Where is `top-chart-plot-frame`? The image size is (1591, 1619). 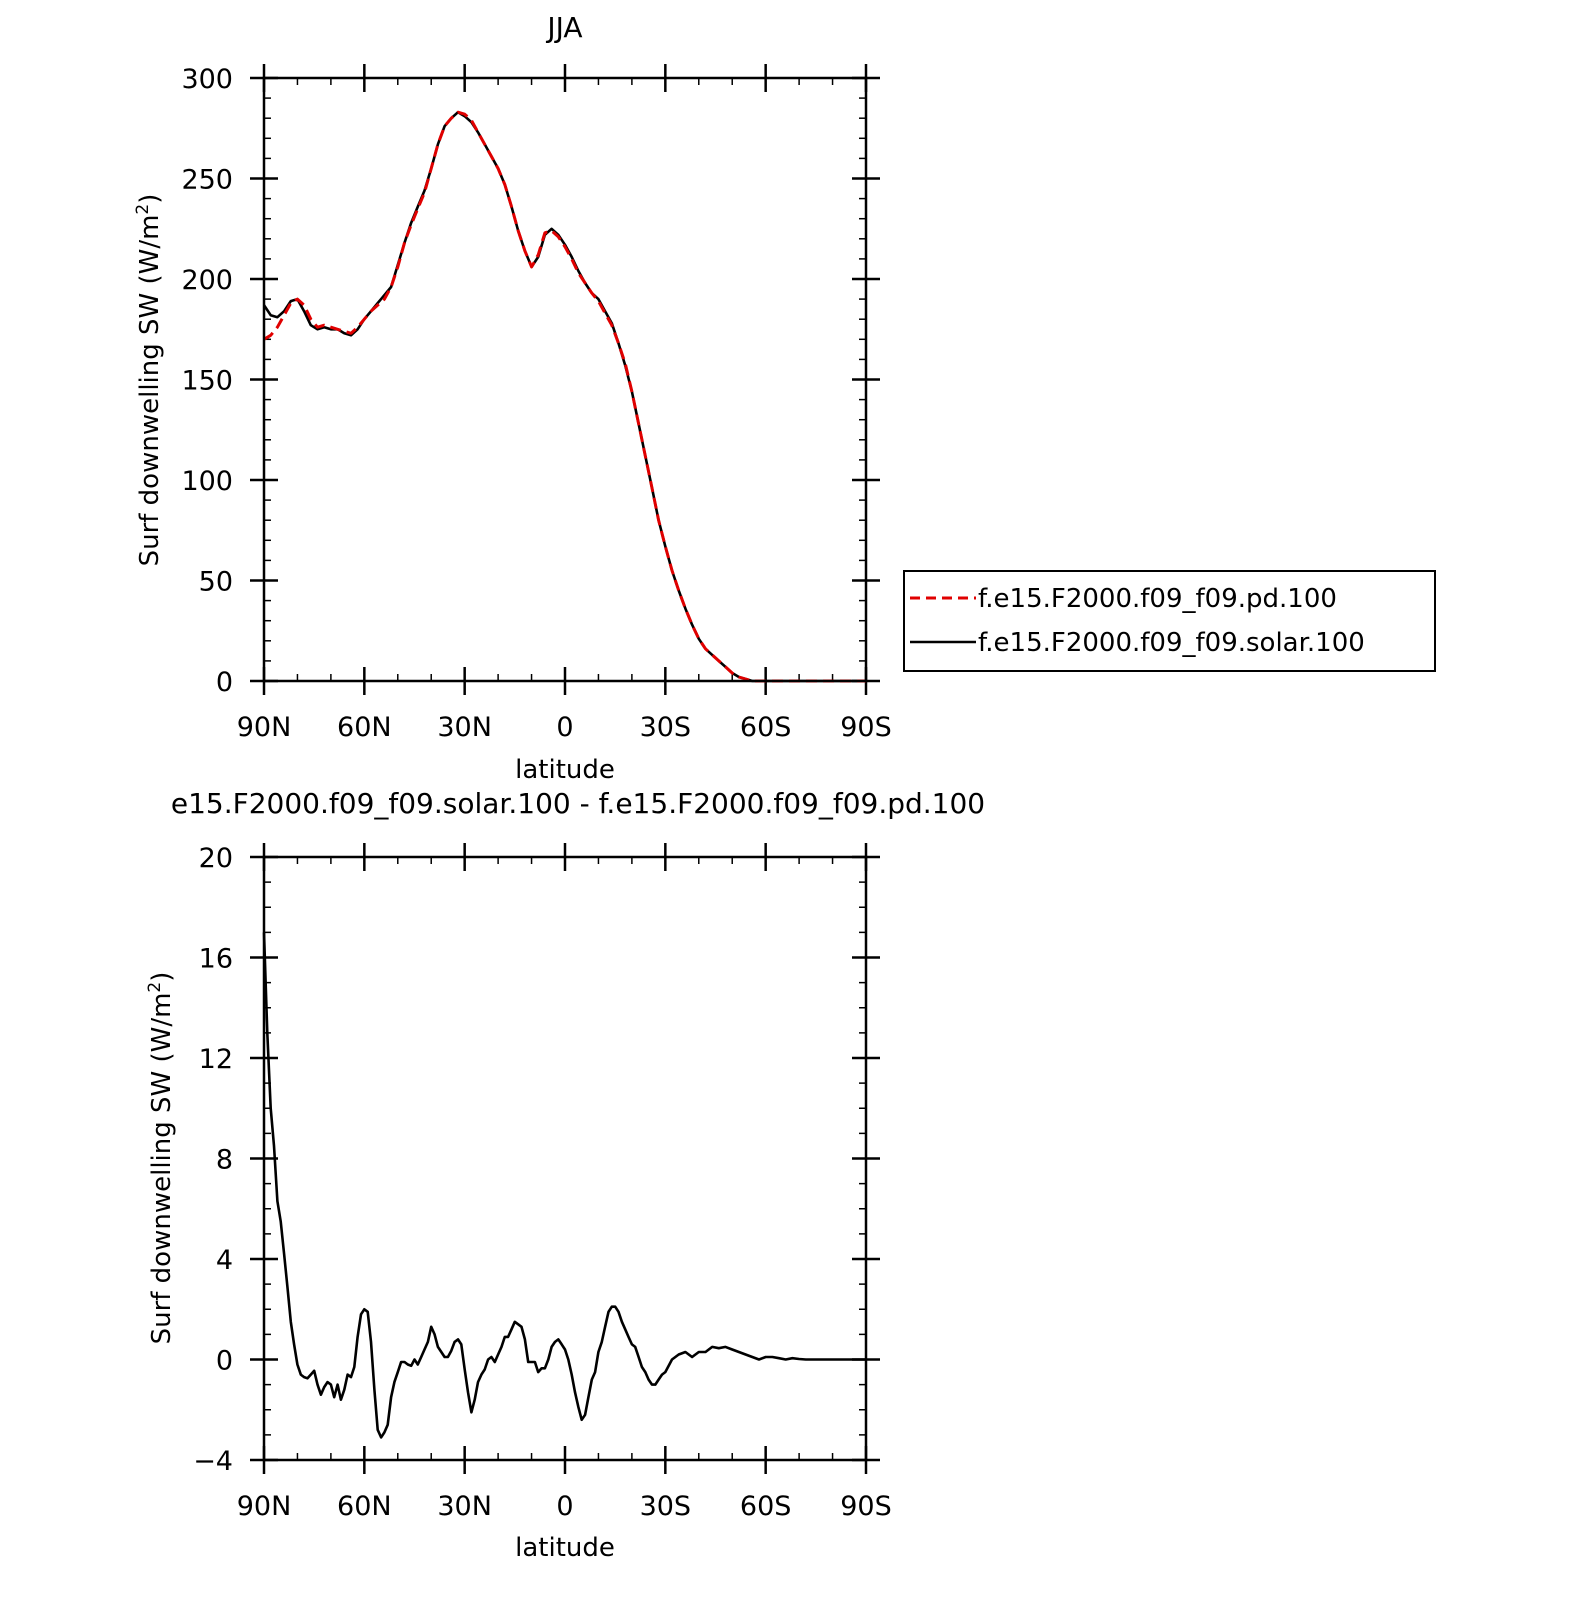
top-chart-plot-frame is located at coordinates (565, 379).